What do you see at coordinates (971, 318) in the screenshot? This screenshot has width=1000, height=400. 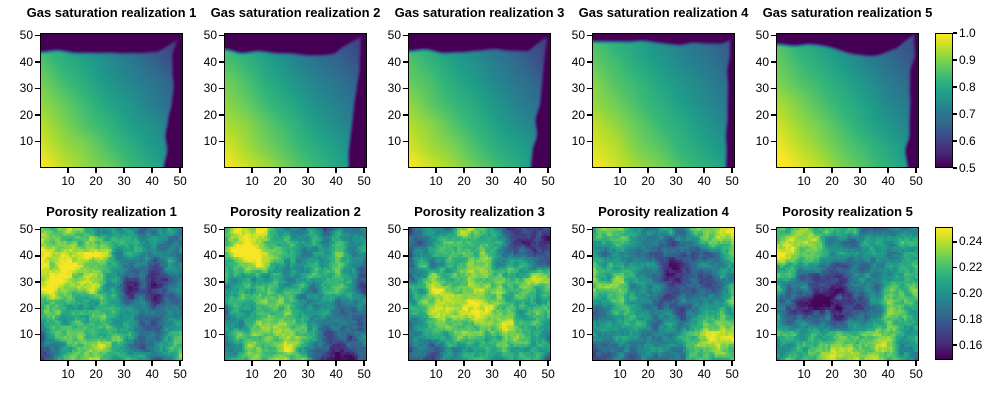 I see `colorbar-tick-label: 0.18` at bounding box center [971, 318].